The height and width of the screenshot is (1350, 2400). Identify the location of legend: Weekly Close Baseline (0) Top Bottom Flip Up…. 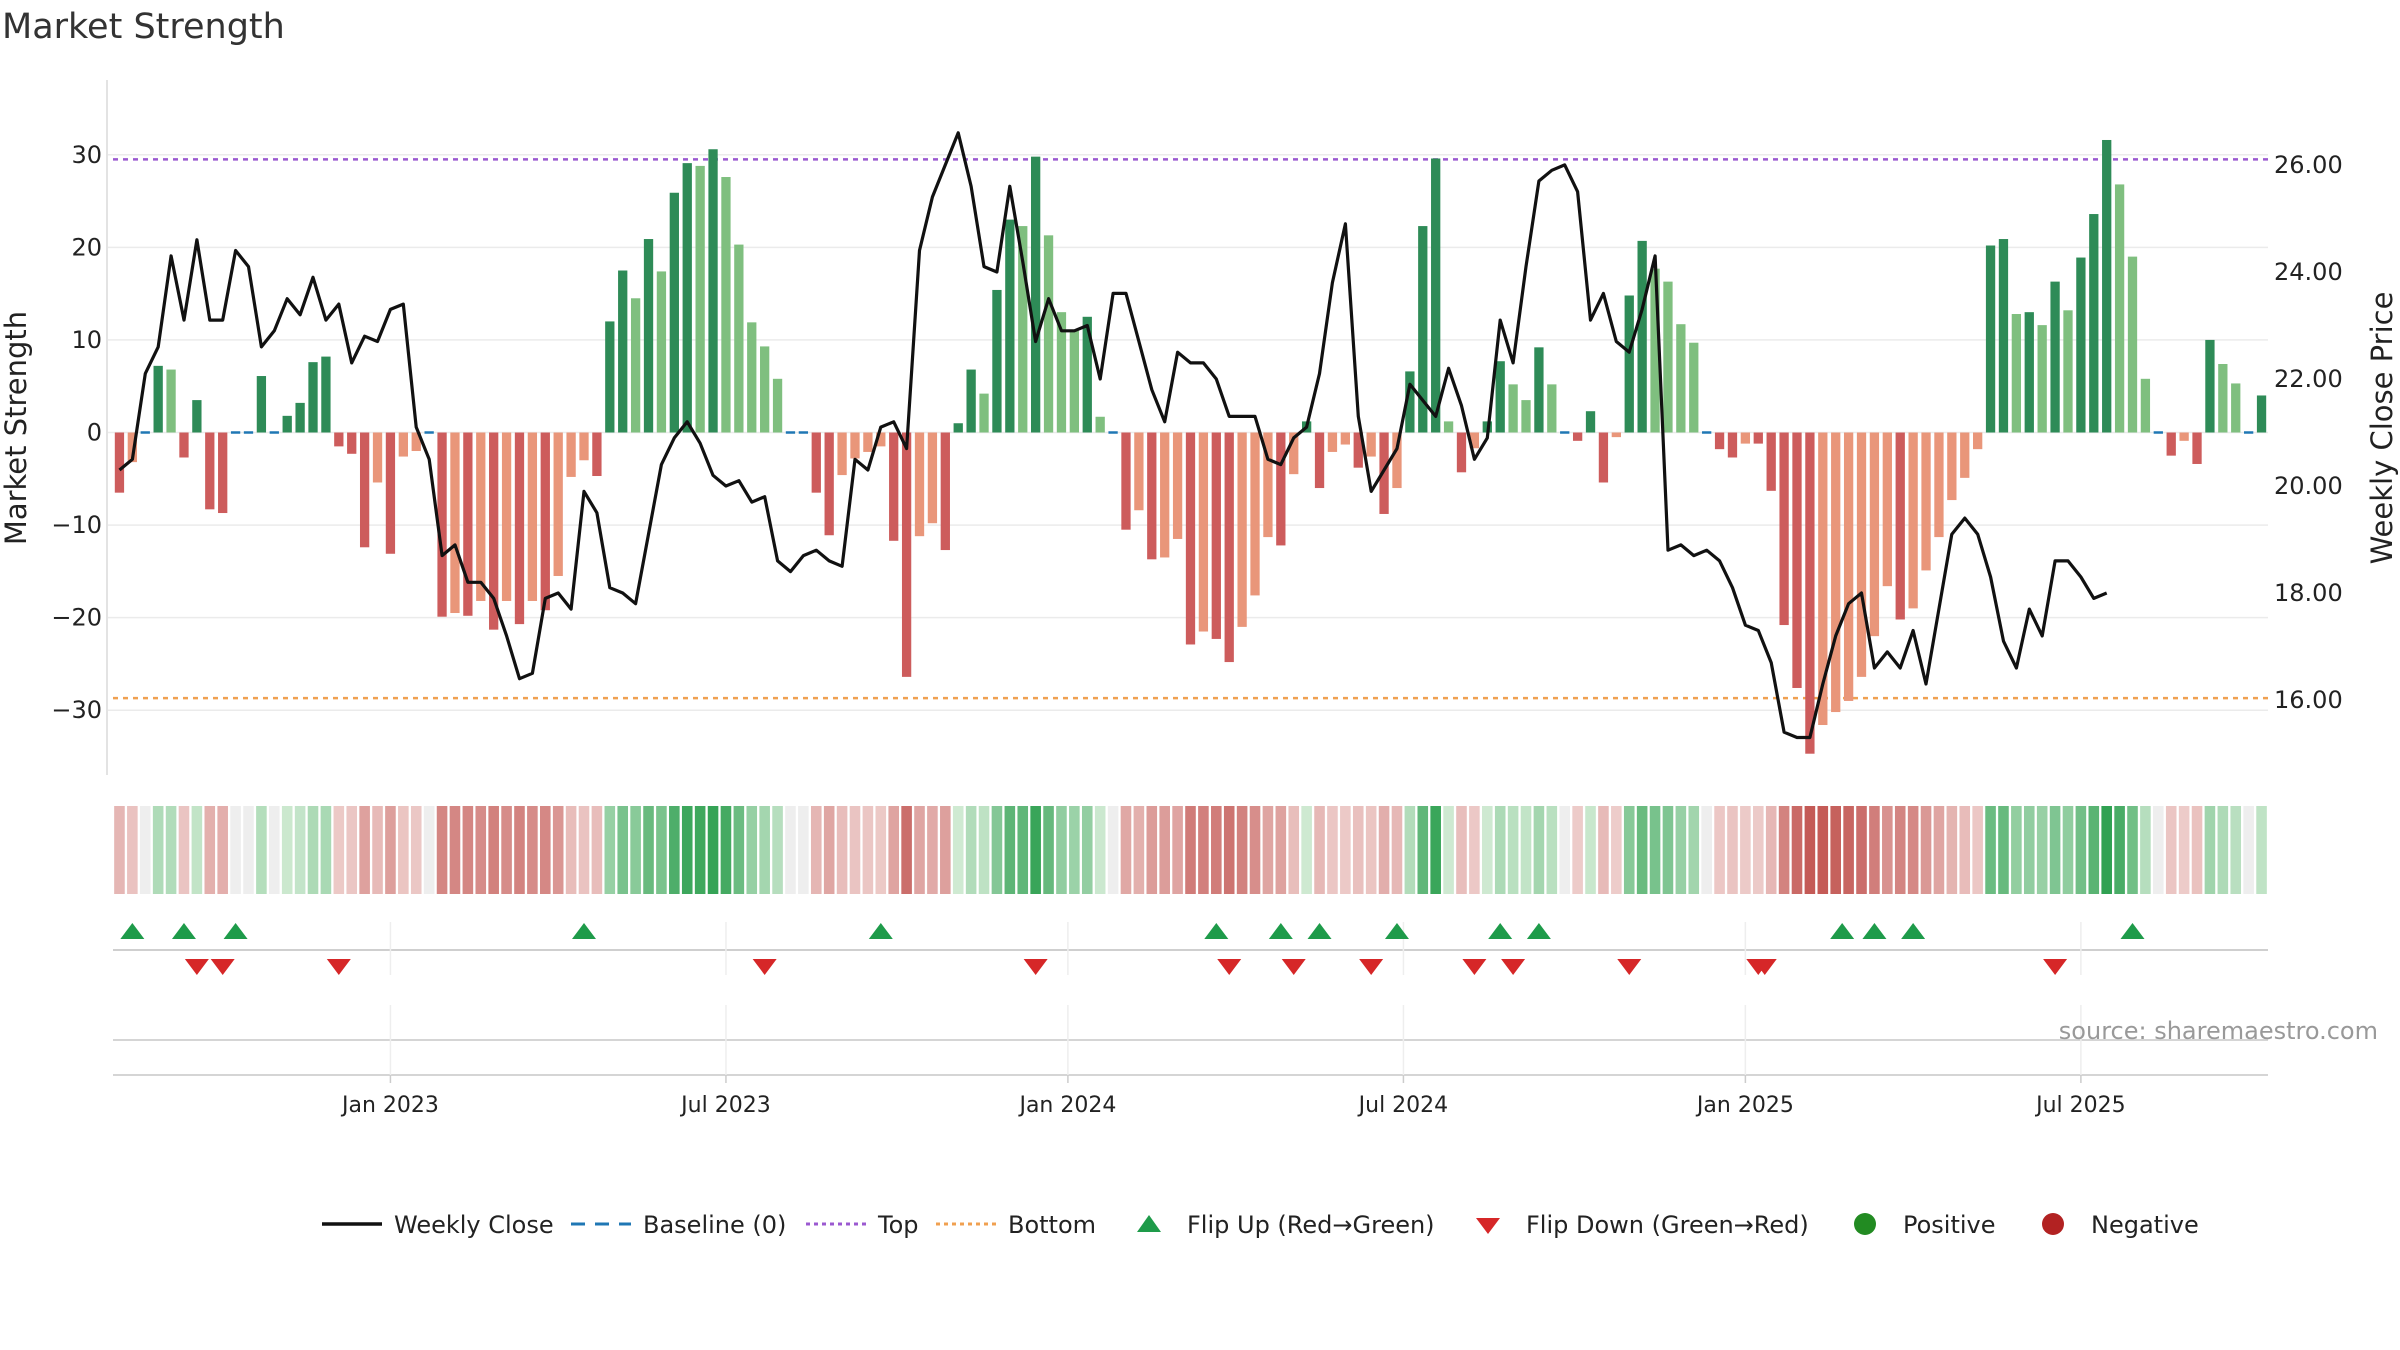
(1260, 1225).